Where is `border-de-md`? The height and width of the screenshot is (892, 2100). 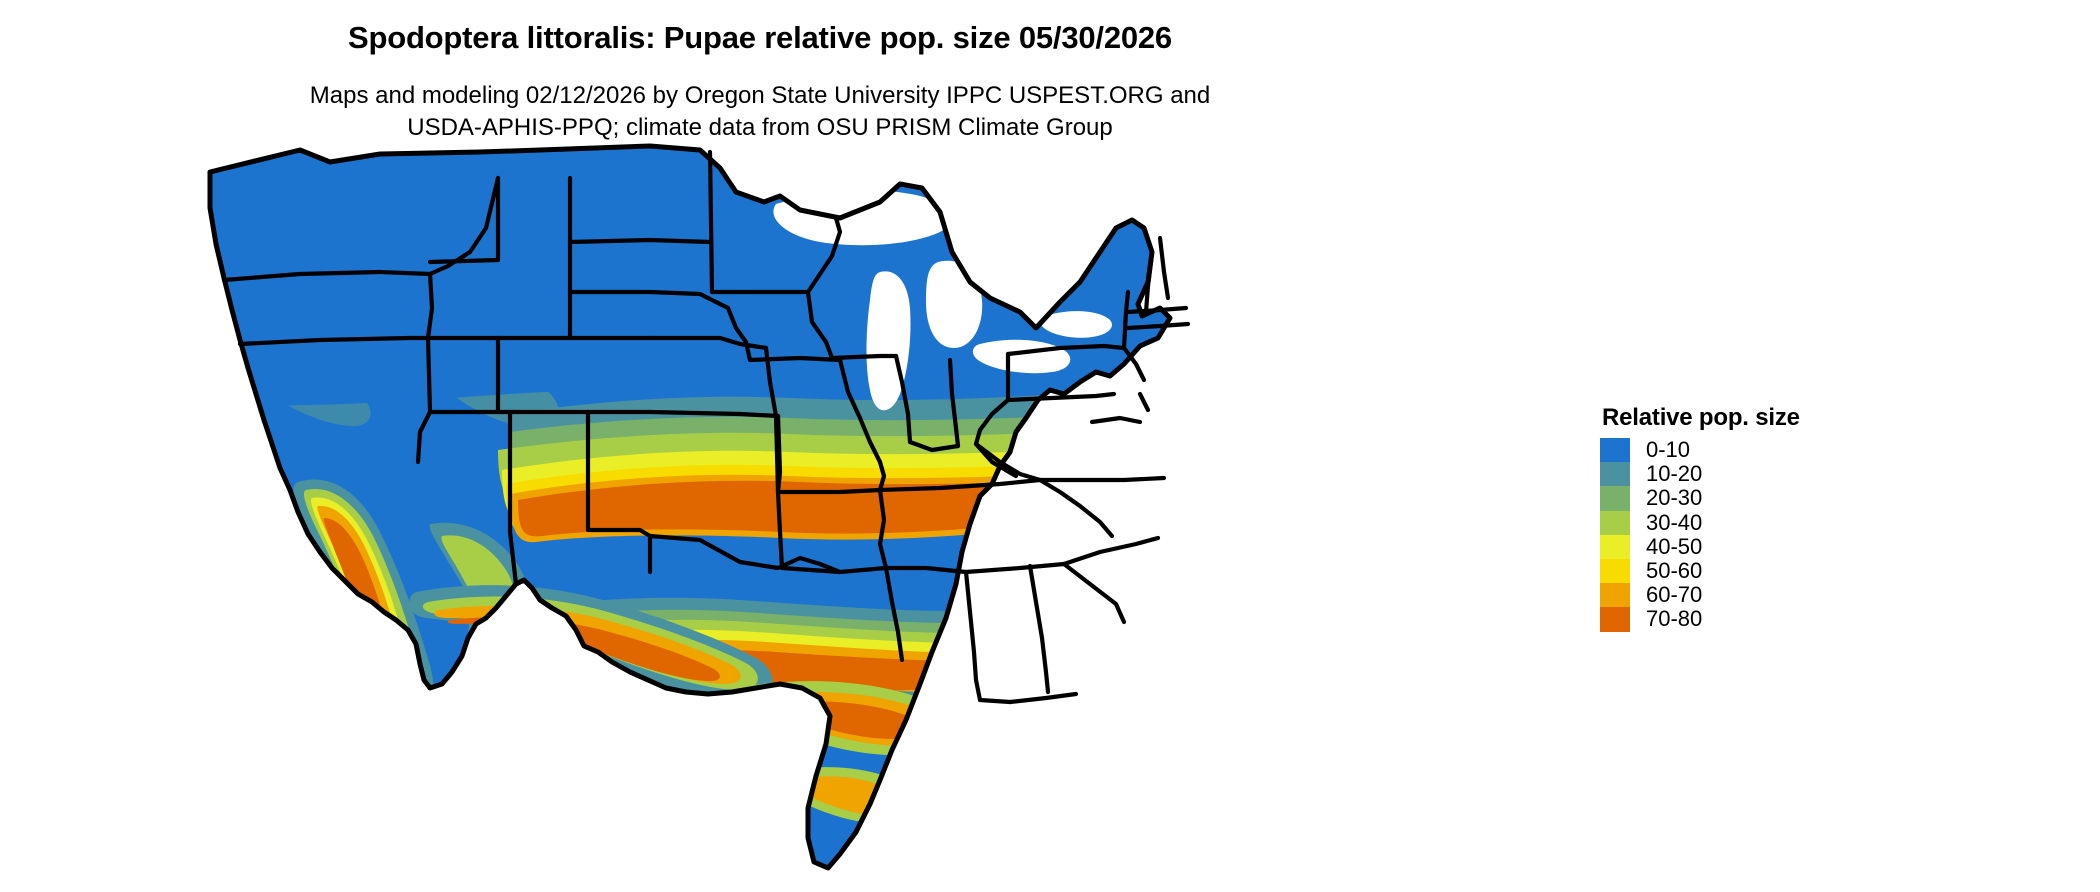 border-de-md is located at coordinates (1144, 402).